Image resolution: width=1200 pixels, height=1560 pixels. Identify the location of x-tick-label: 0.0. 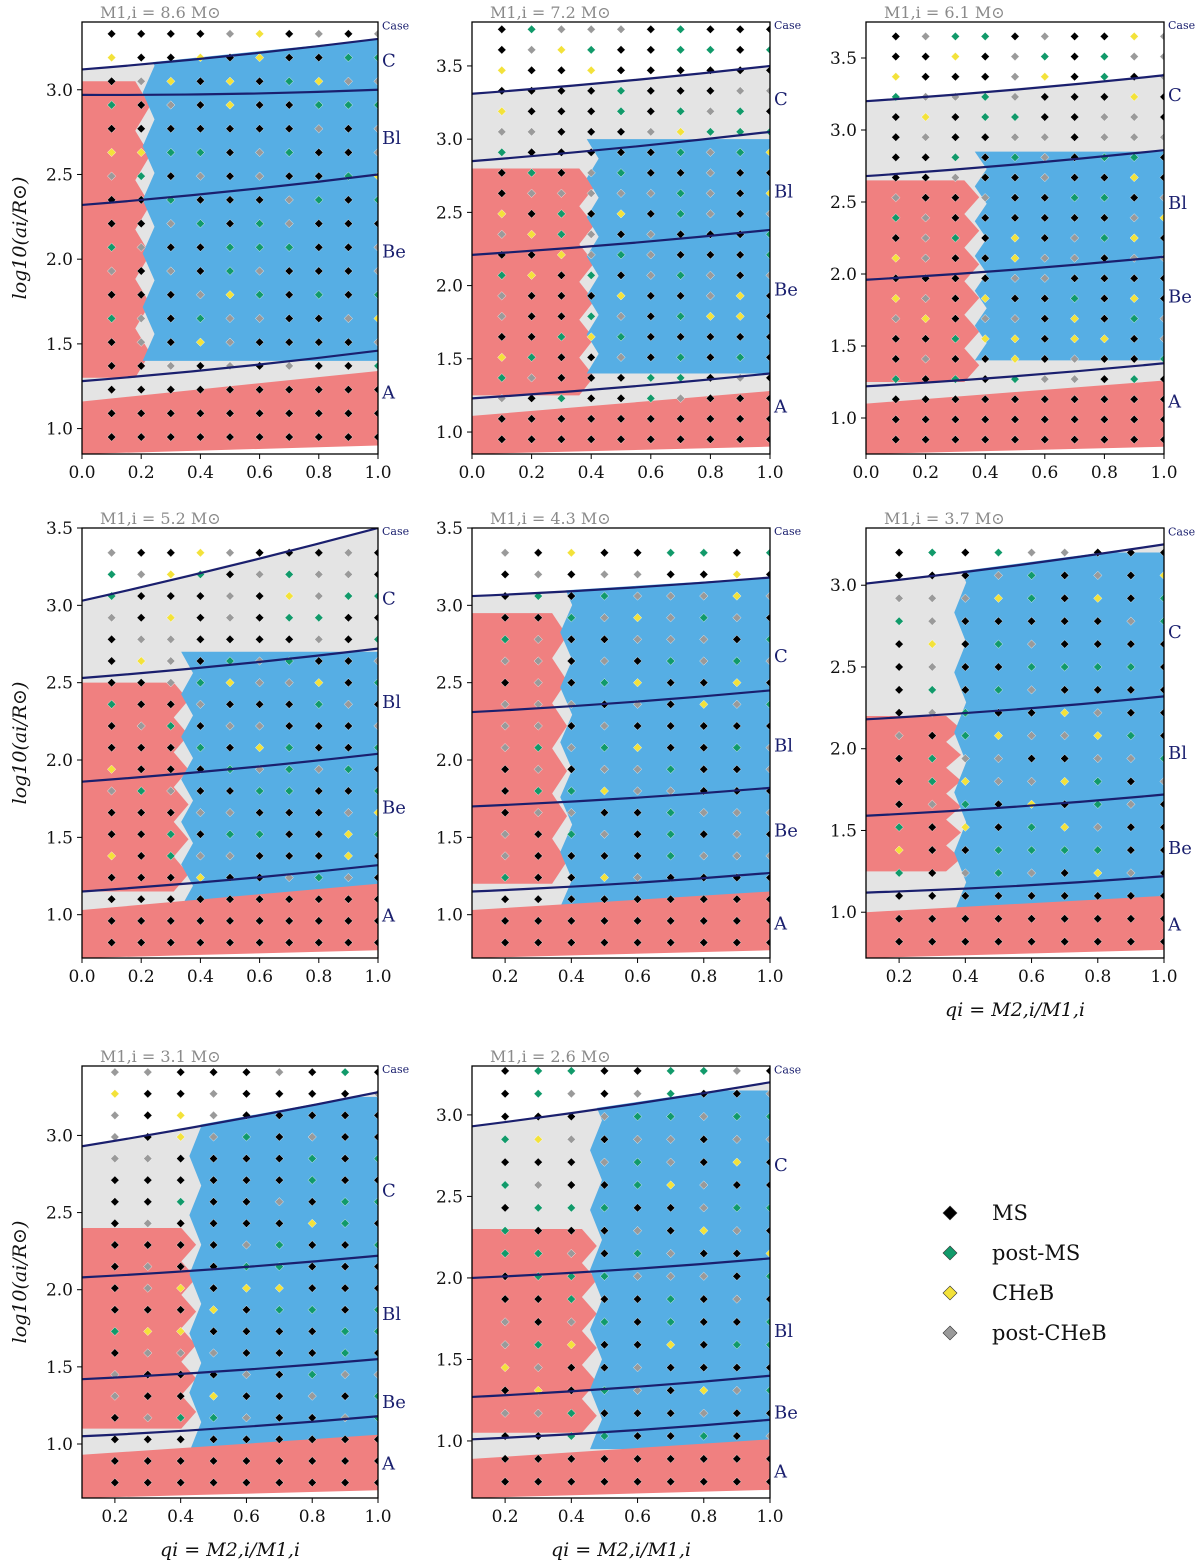
(81, 977).